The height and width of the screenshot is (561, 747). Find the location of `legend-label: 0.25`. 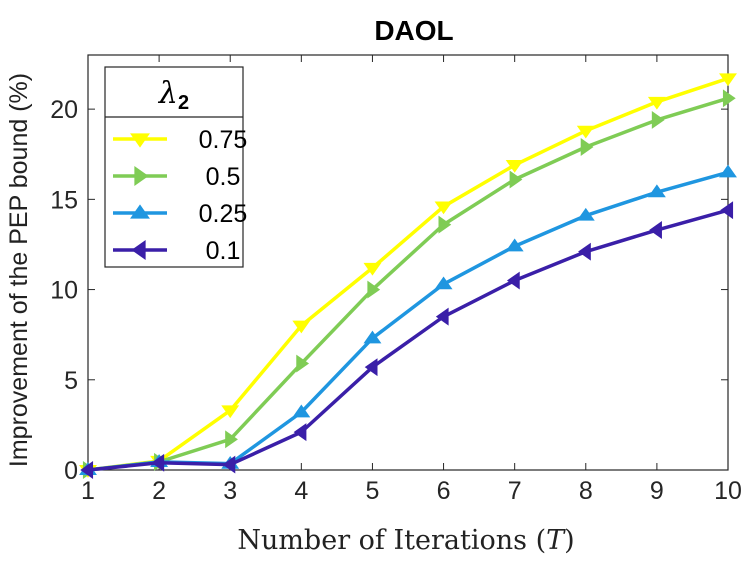

legend-label: 0.25 is located at coordinates (223, 214).